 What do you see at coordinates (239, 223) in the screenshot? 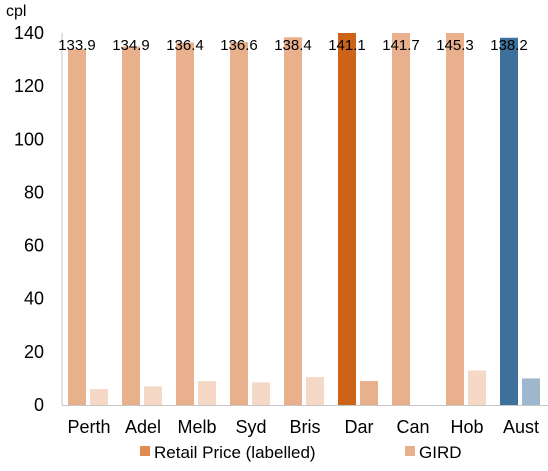
I see `bar-retail-syd` at bounding box center [239, 223].